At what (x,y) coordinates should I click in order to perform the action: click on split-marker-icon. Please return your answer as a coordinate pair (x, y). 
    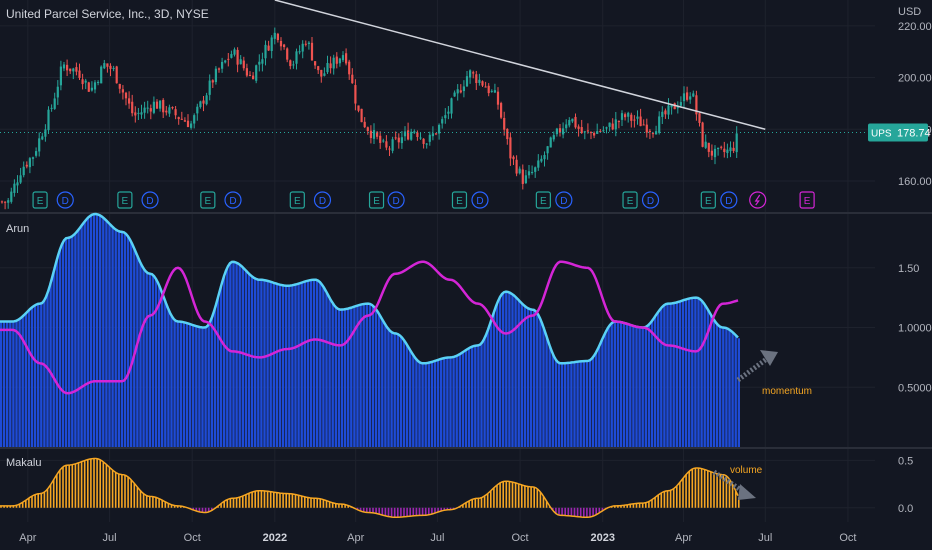
    Looking at the image, I should click on (758, 200).